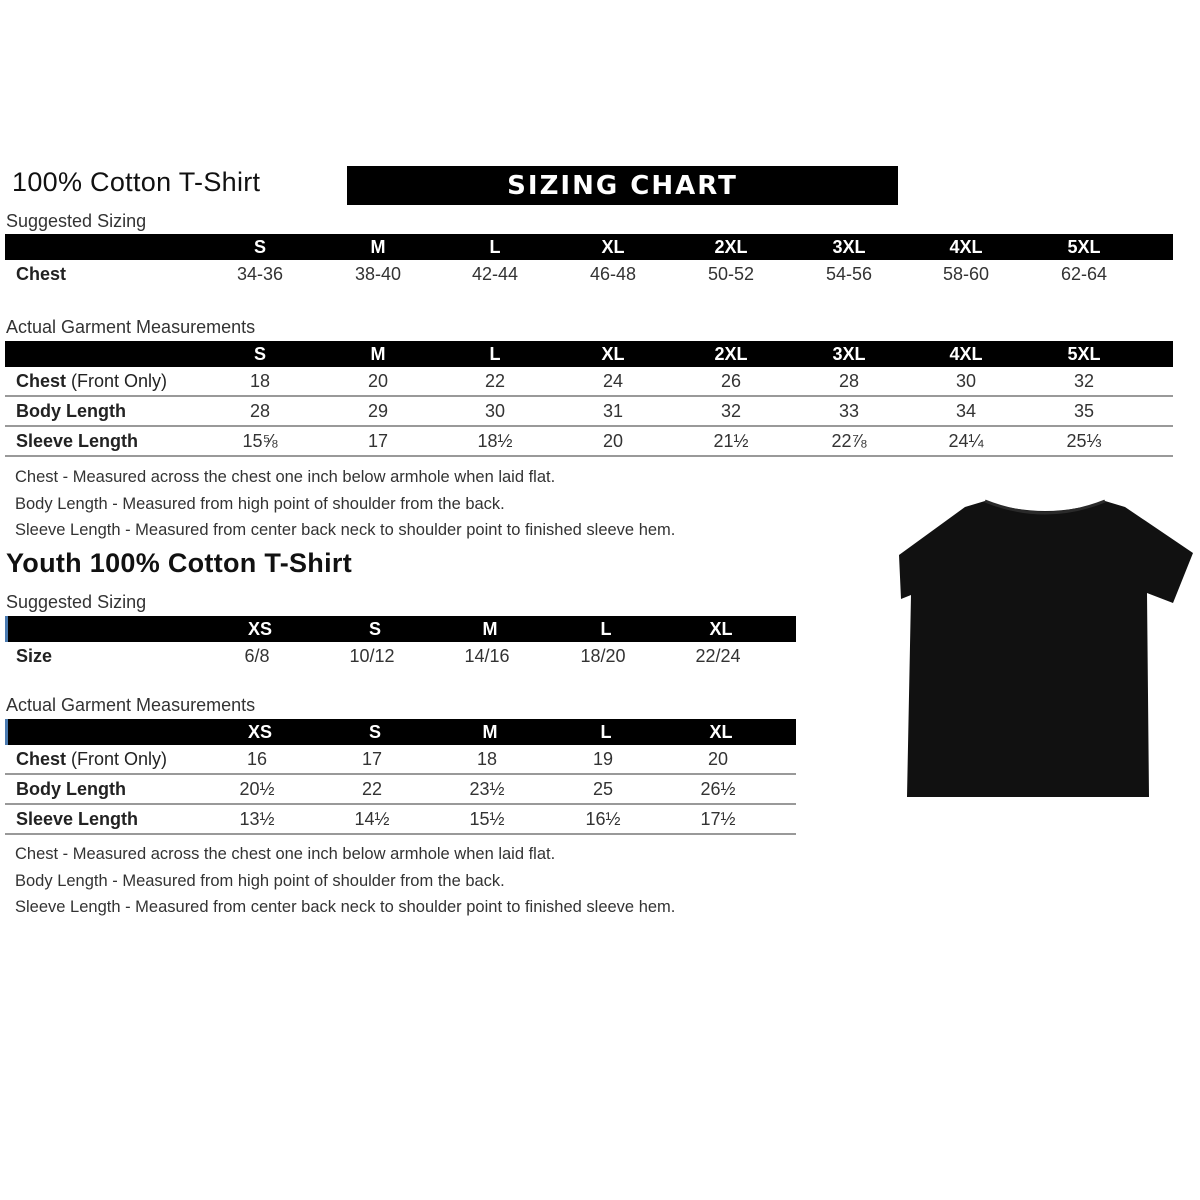 This screenshot has width=1200, height=1200. What do you see at coordinates (849, 274) in the screenshot?
I see `cell-value: 54-56` at bounding box center [849, 274].